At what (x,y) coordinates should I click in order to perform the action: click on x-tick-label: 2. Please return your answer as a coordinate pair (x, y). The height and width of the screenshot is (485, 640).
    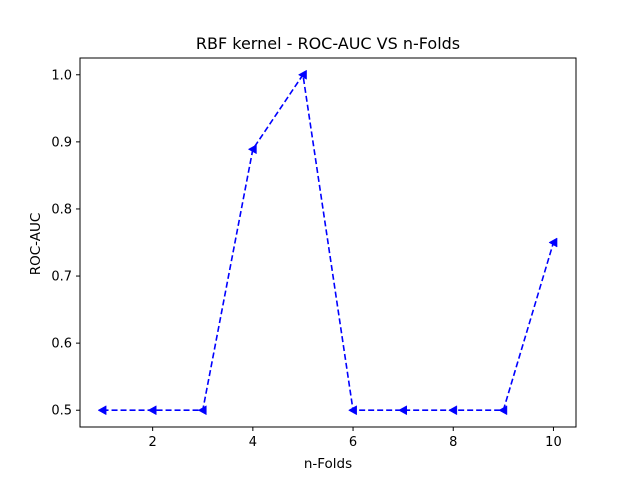
    Looking at the image, I should click on (153, 442).